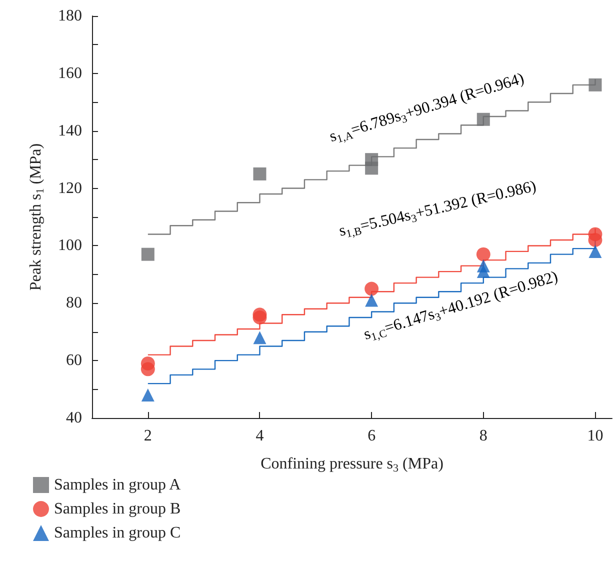 The image size is (613, 584). I want to click on y-tick-label: 60, so click(74, 361).